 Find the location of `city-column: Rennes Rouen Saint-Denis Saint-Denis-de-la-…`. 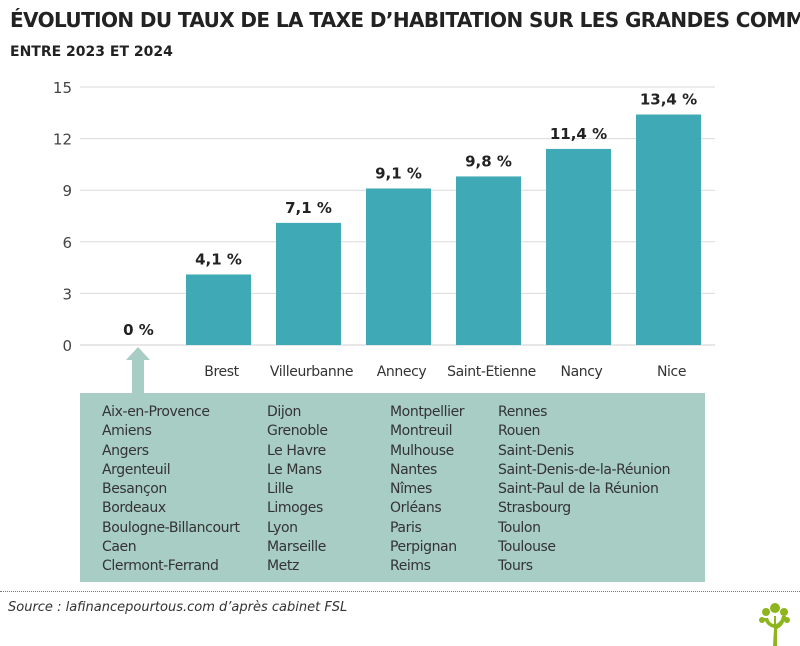

city-column: Rennes Rouen Saint-Denis Saint-Denis-de-la-… is located at coordinates (584, 490).